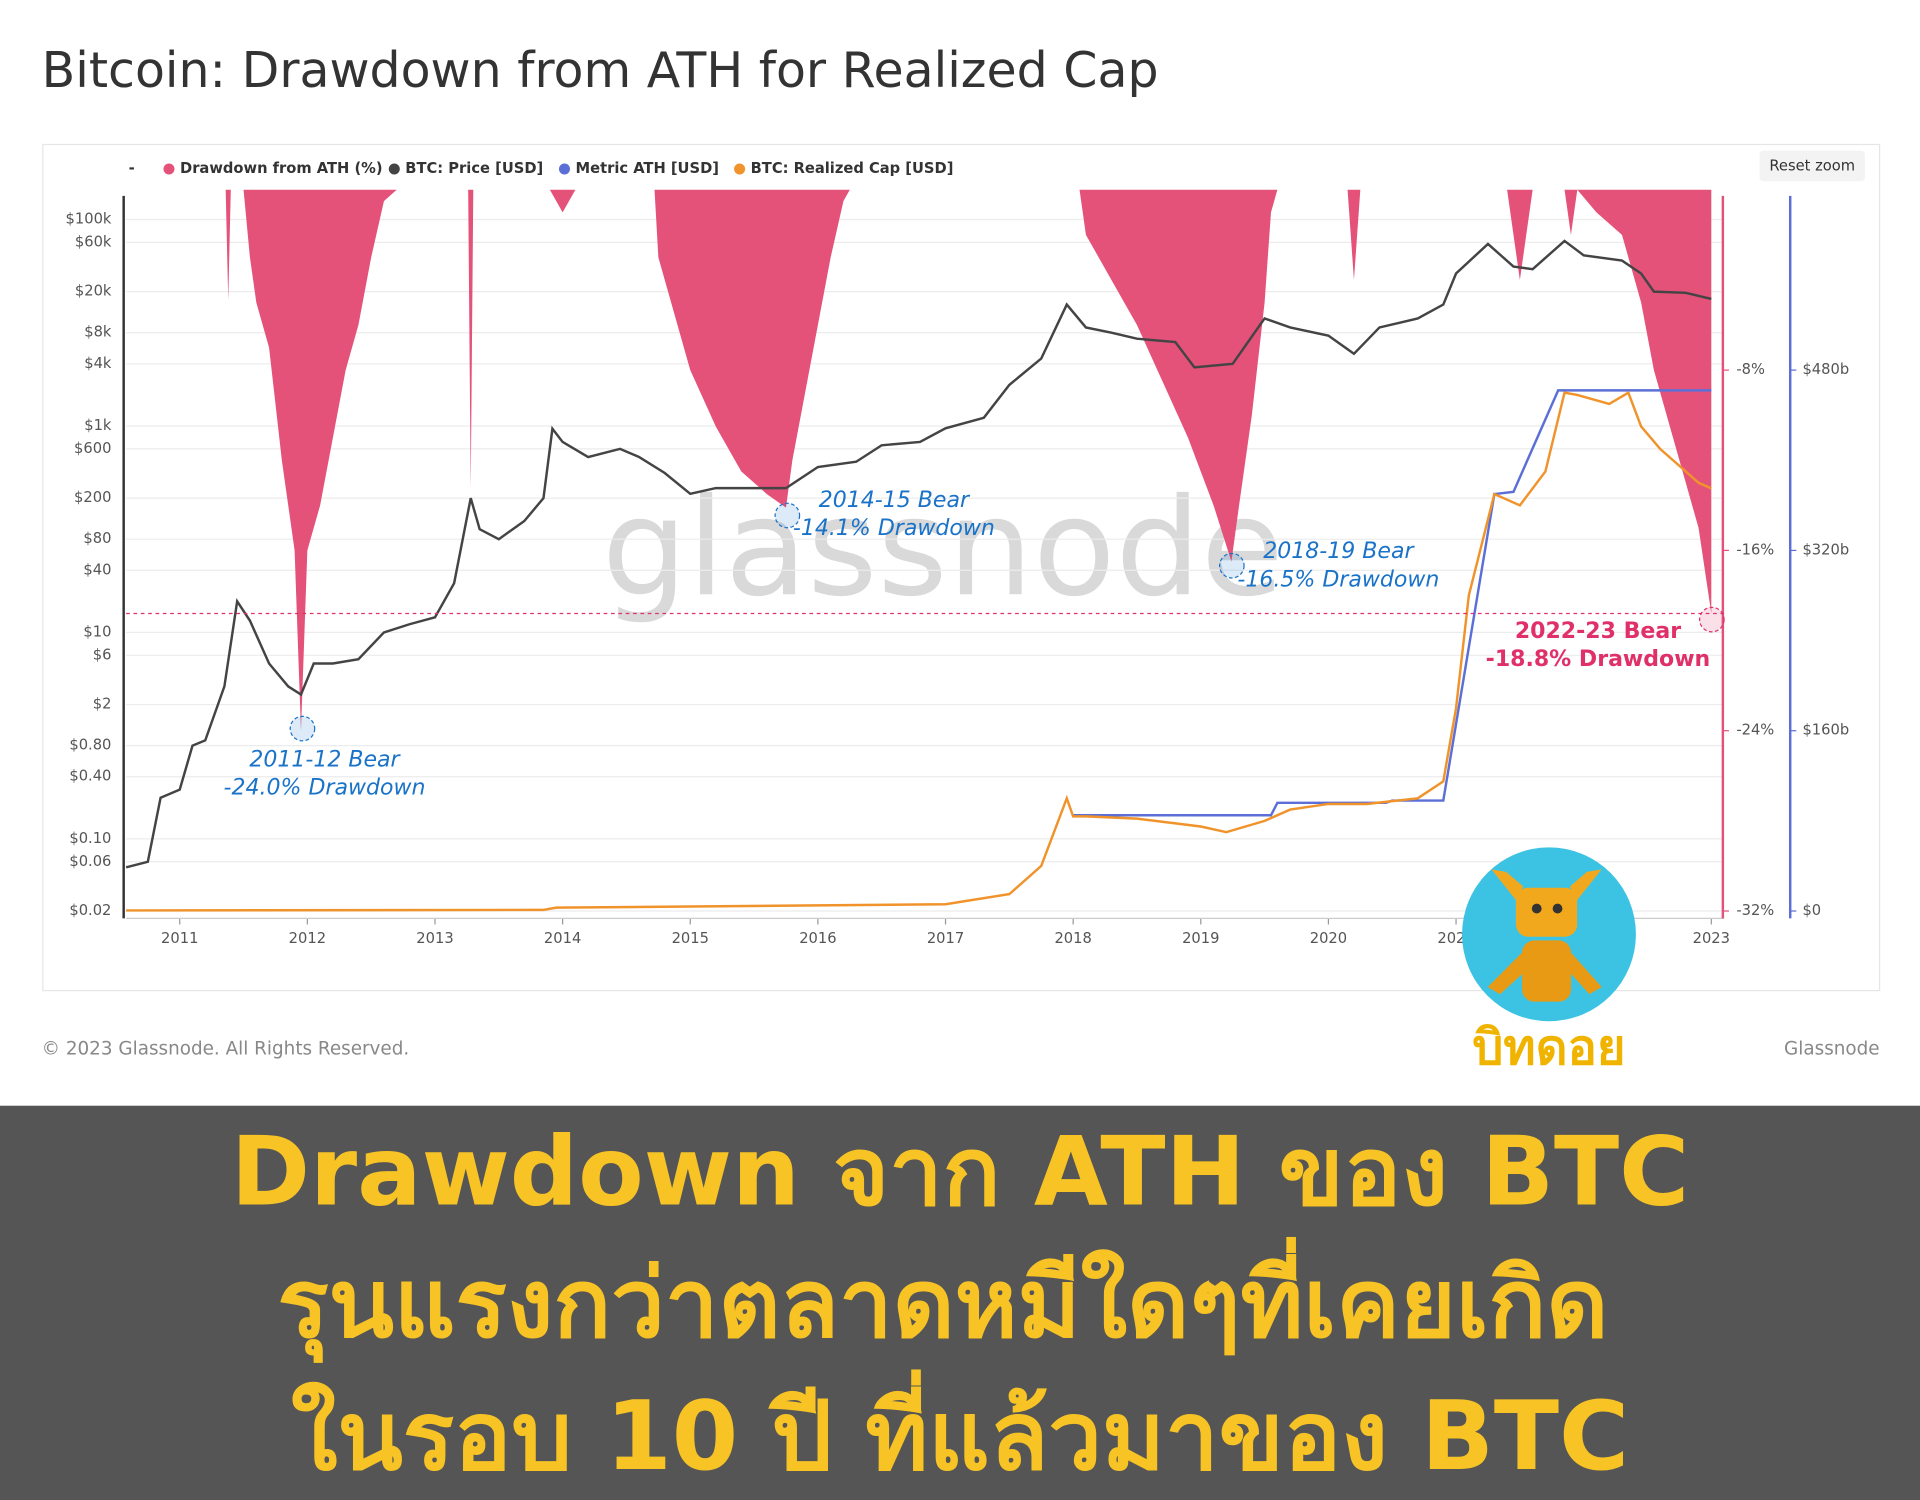 The height and width of the screenshot is (1500, 1920). I want to click on y-tick-label: $4k, so click(98, 363).